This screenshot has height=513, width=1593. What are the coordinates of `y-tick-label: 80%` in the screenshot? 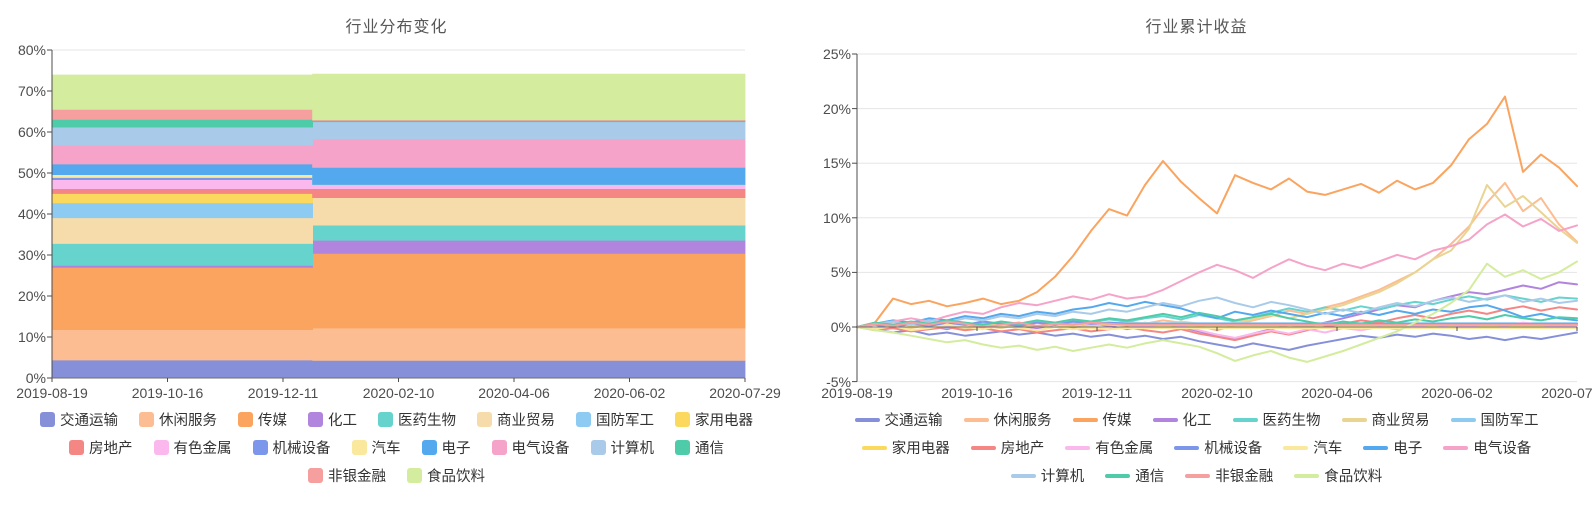 It's located at (31, 50).